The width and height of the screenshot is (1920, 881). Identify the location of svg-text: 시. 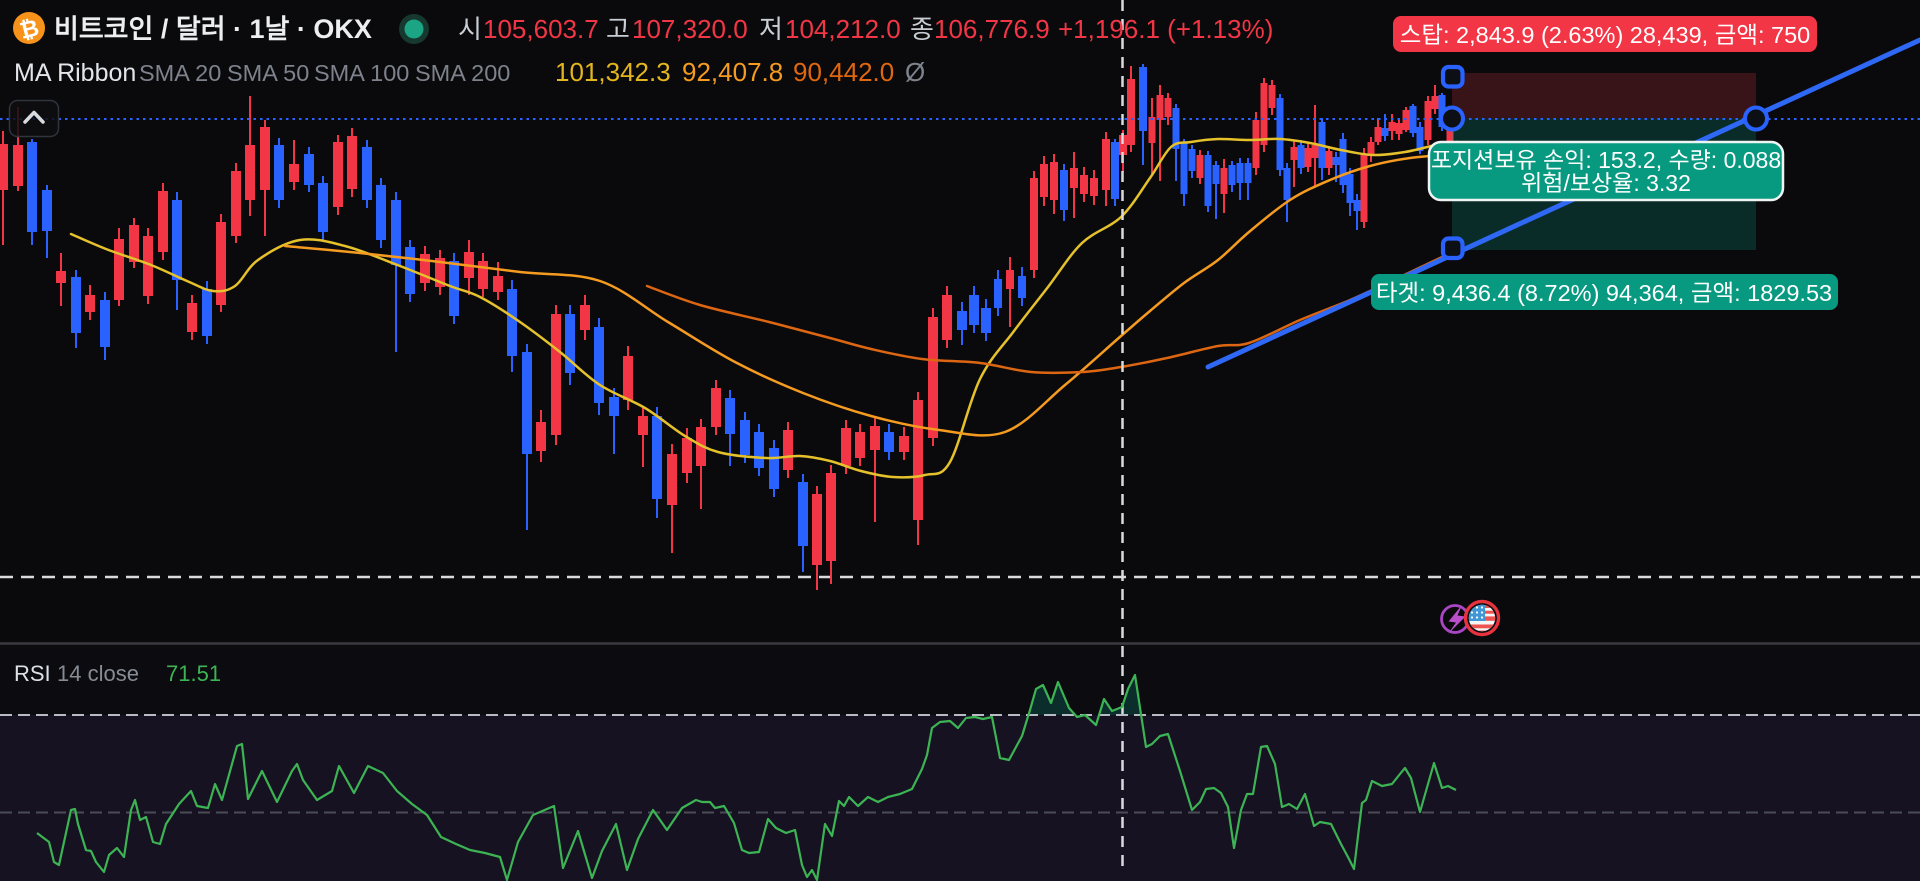
(470, 27).